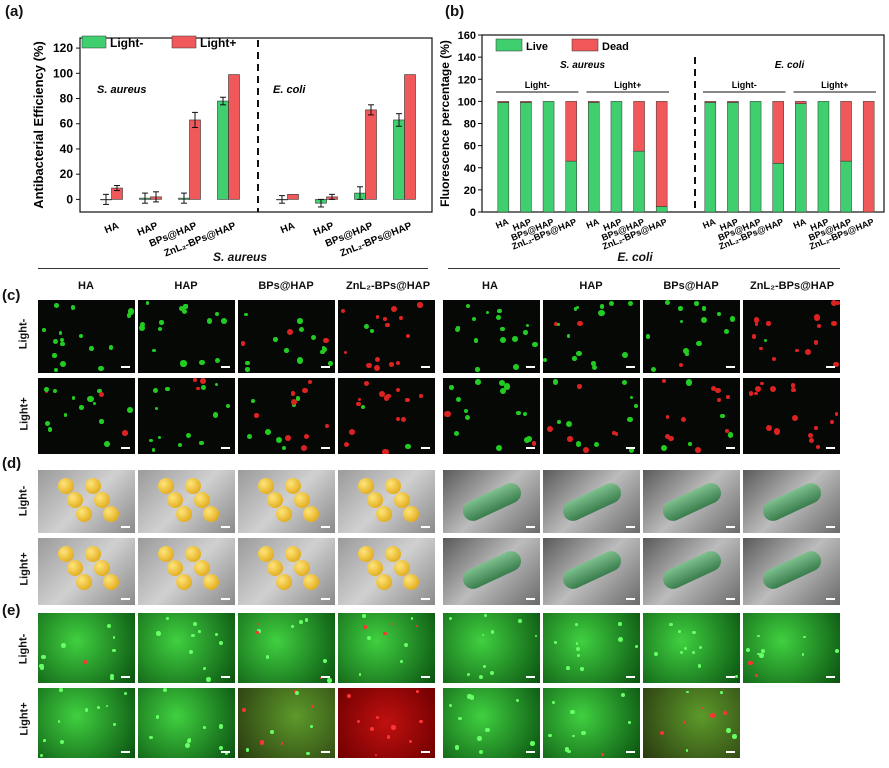 The height and width of the screenshot is (768, 889). Describe the element at coordinates (126, 43) in the screenshot. I see `legend-label-a-0: Light-` at that location.